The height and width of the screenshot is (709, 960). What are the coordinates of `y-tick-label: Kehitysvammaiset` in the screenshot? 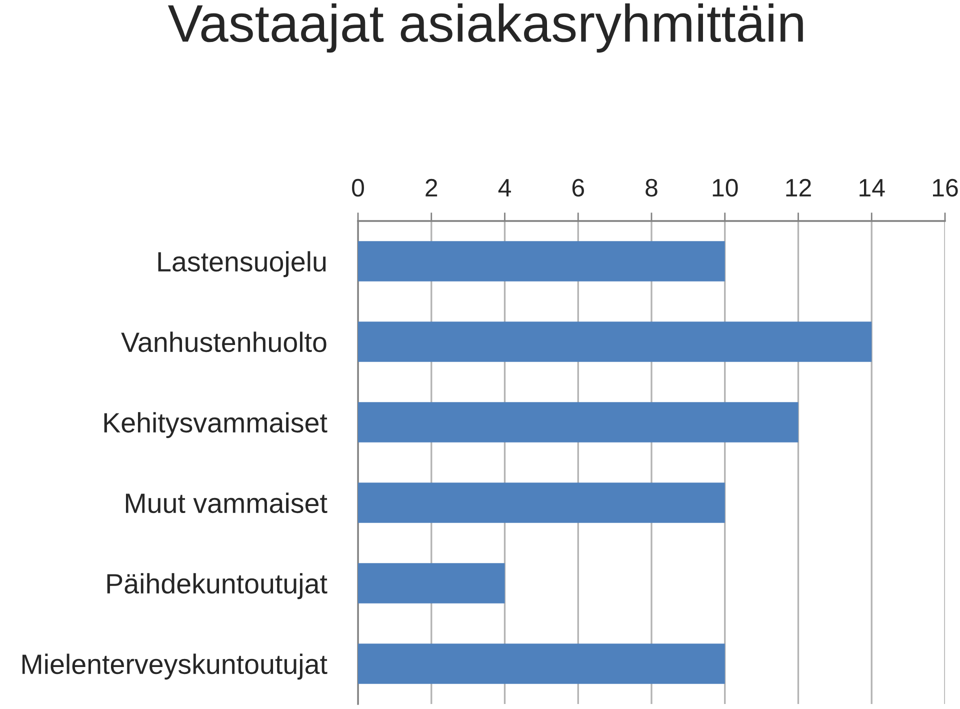 It's located at (216, 425).